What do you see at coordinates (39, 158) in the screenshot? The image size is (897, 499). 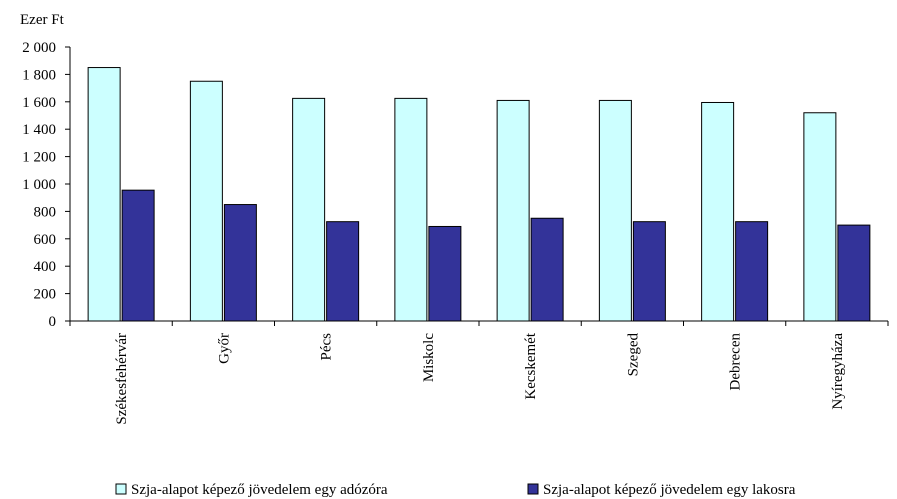 I see `y-tick-label: 1 200` at bounding box center [39, 158].